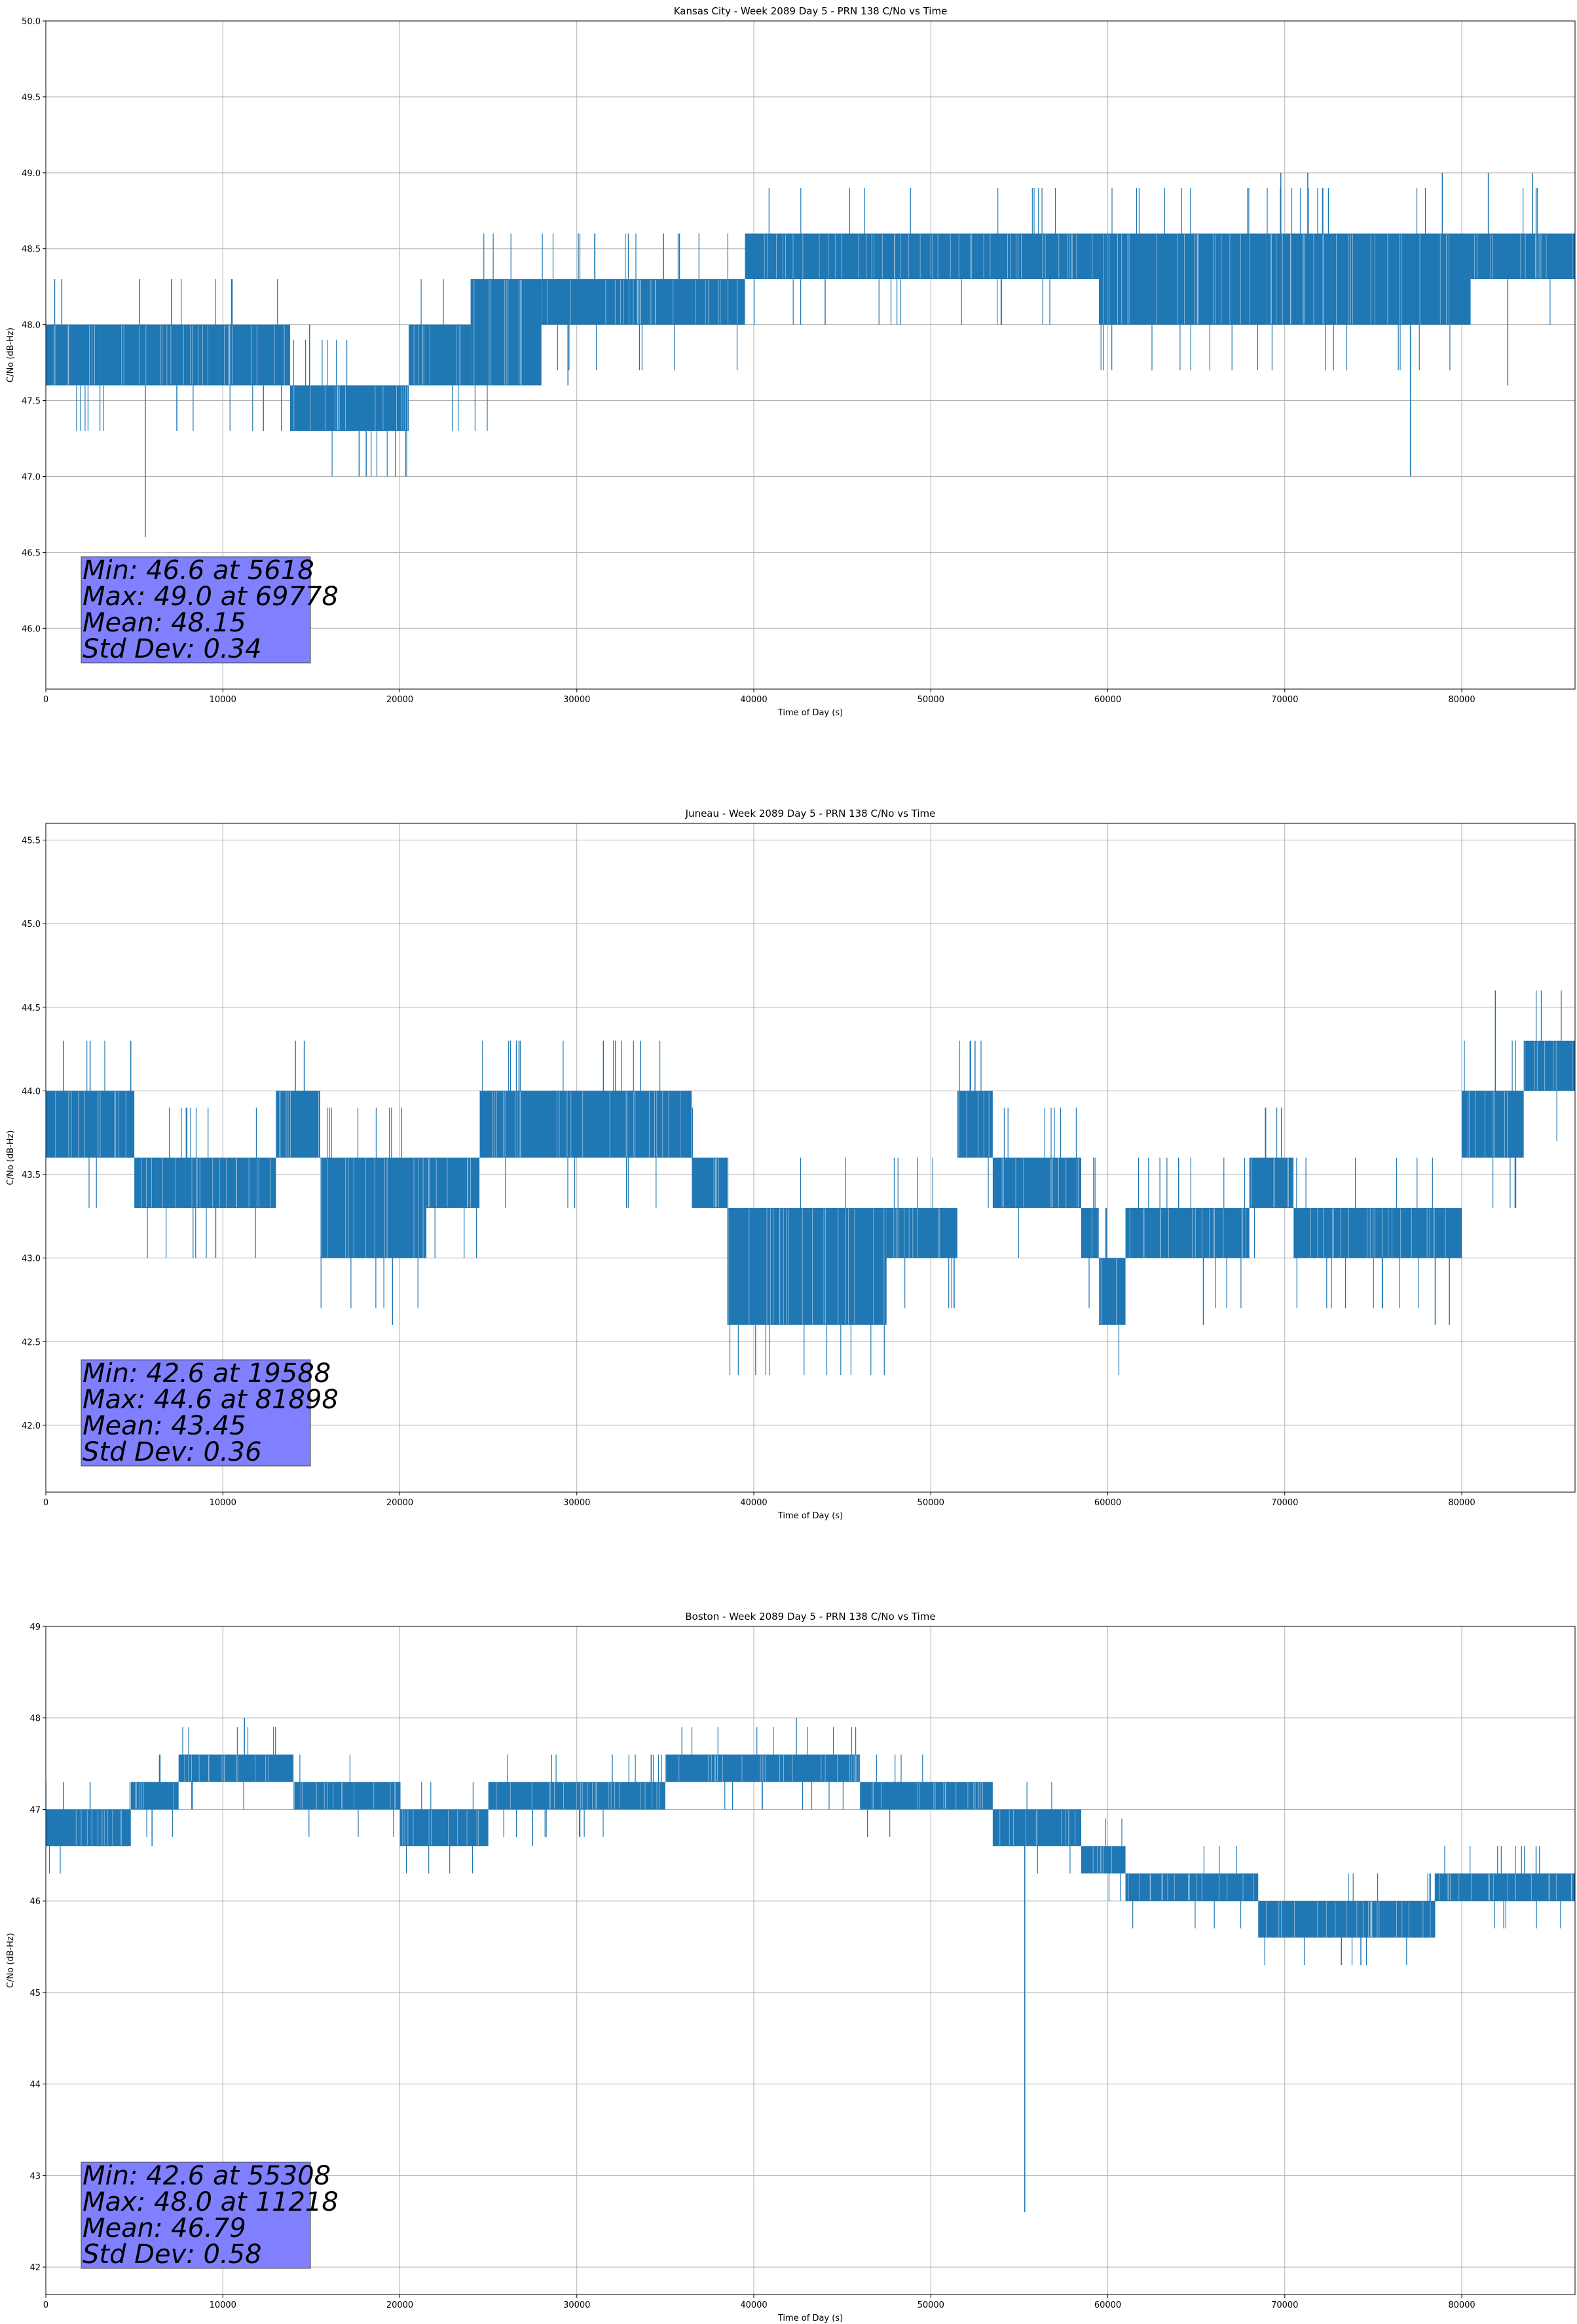 Image resolution: width=1577 pixels, height=2324 pixels. Describe the element at coordinates (31, 1175) in the screenshot. I see `y-tick-label: 43.5` at that location.